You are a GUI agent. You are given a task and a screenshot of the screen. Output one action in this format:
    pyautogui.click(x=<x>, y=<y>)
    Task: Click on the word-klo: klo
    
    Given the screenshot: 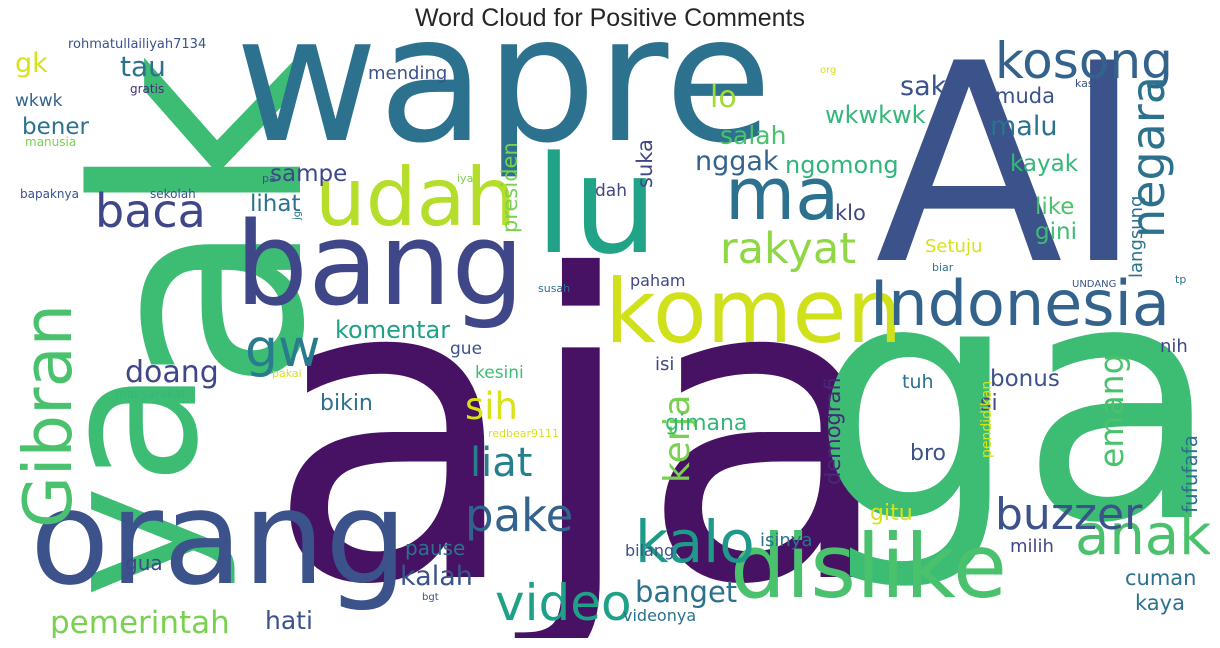 What is the action you would take?
    pyautogui.click(x=850, y=213)
    